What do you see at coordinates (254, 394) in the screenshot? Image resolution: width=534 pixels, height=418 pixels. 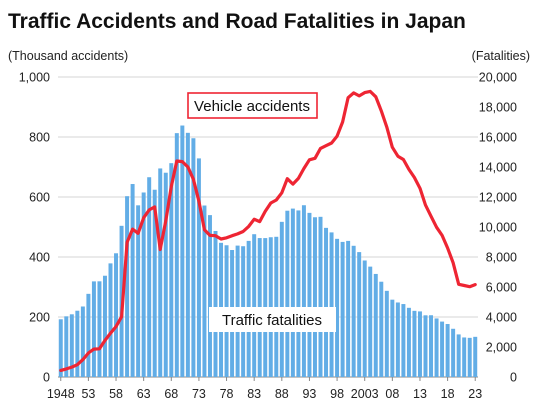 I see `x-tick-label: 83` at bounding box center [254, 394].